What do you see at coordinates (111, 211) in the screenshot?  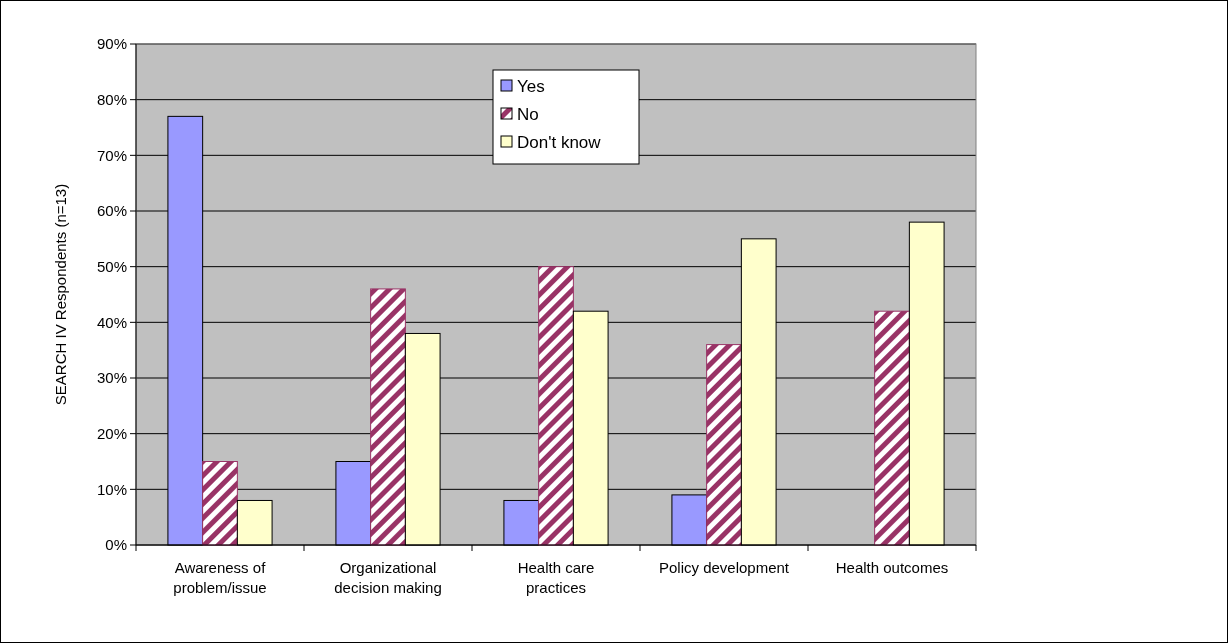 I see `y-tick-label: 60%` at bounding box center [111, 211].